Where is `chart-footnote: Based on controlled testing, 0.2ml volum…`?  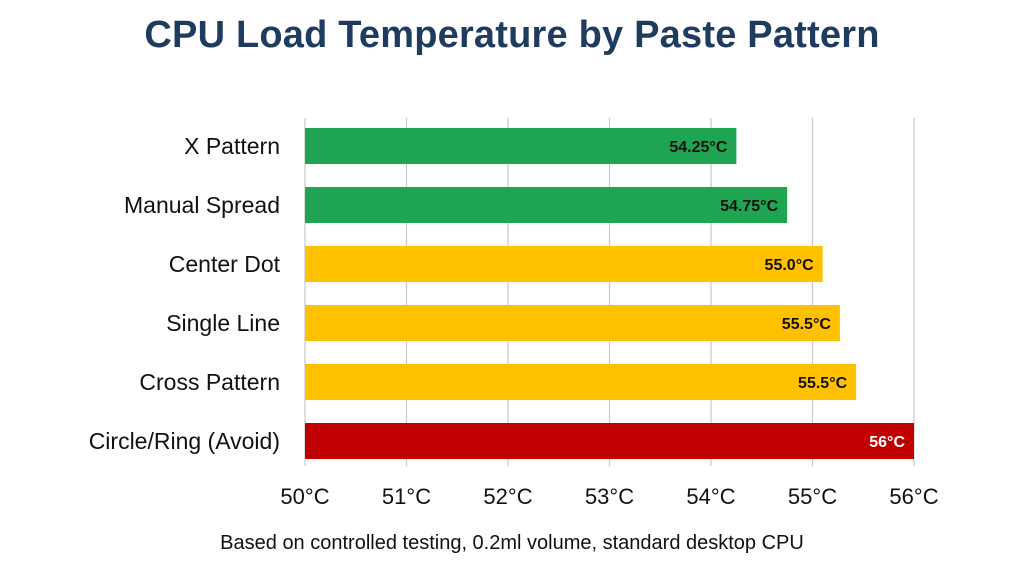
chart-footnote: Based on controlled testing, 0.2ml volum… is located at coordinates (512, 543).